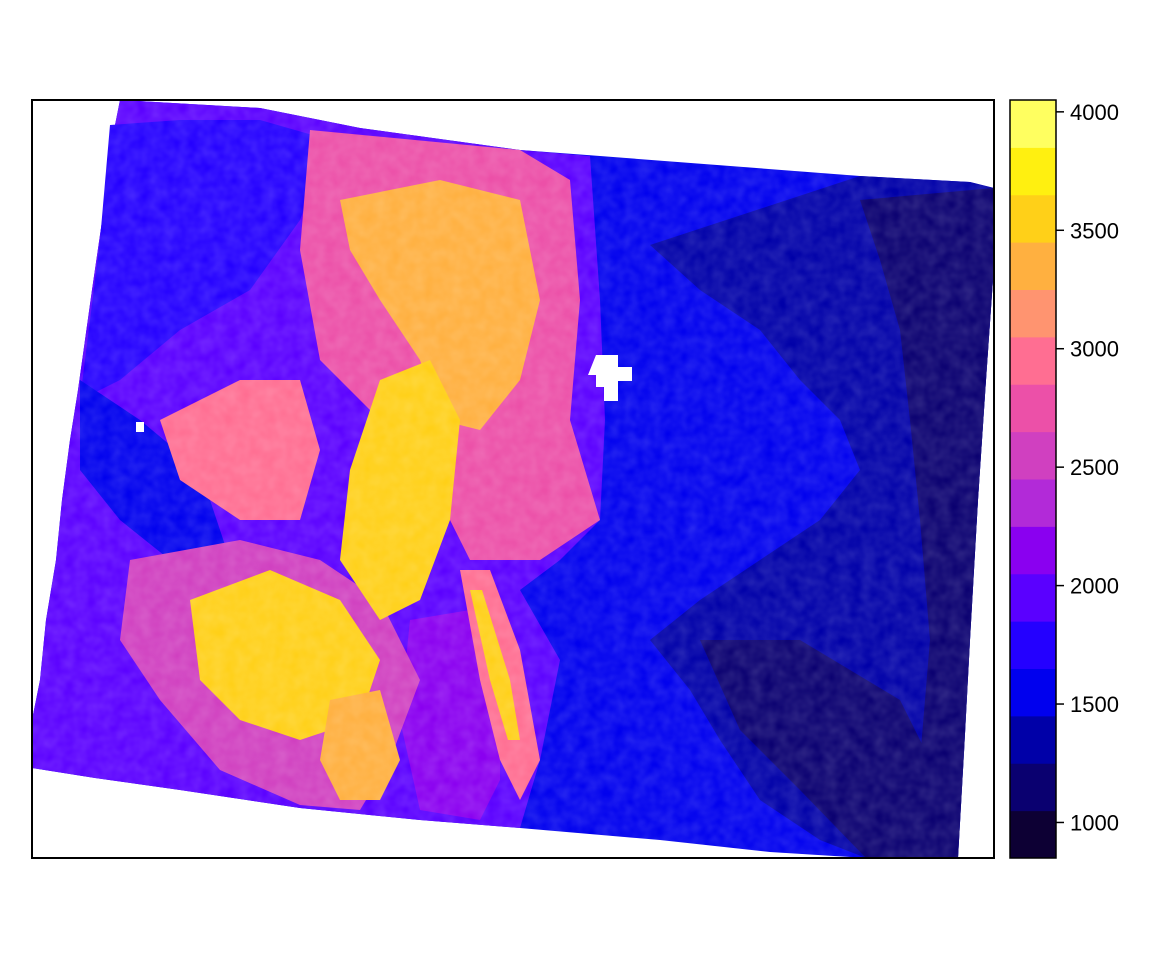  What do you see at coordinates (1064, 479) in the screenshot?
I see `legend: 4000 3500 3000 2500 2000 1500 1000` at bounding box center [1064, 479].